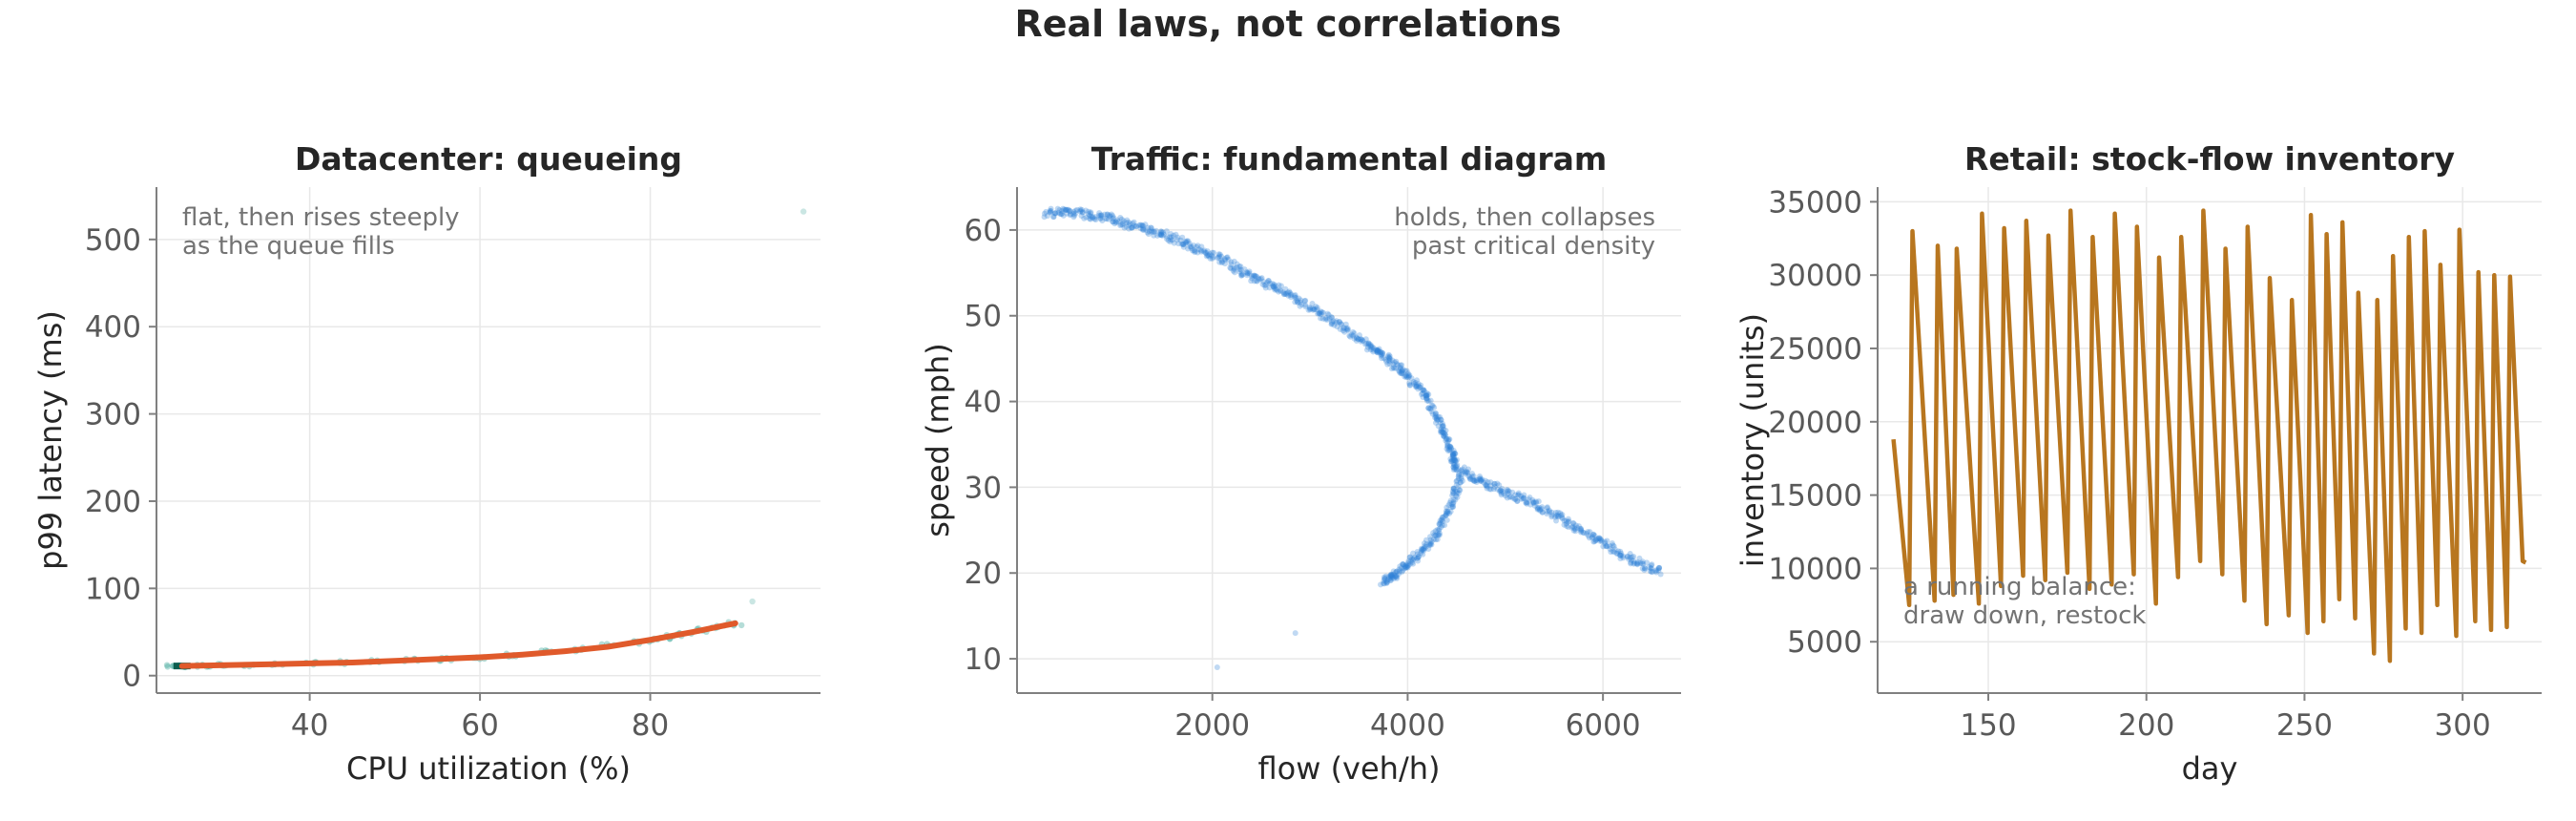 This screenshot has height=821, width=2576. Describe the element at coordinates (938, 440) in the screenshot. I see `y-axis-label: speed (mph)` at that location.